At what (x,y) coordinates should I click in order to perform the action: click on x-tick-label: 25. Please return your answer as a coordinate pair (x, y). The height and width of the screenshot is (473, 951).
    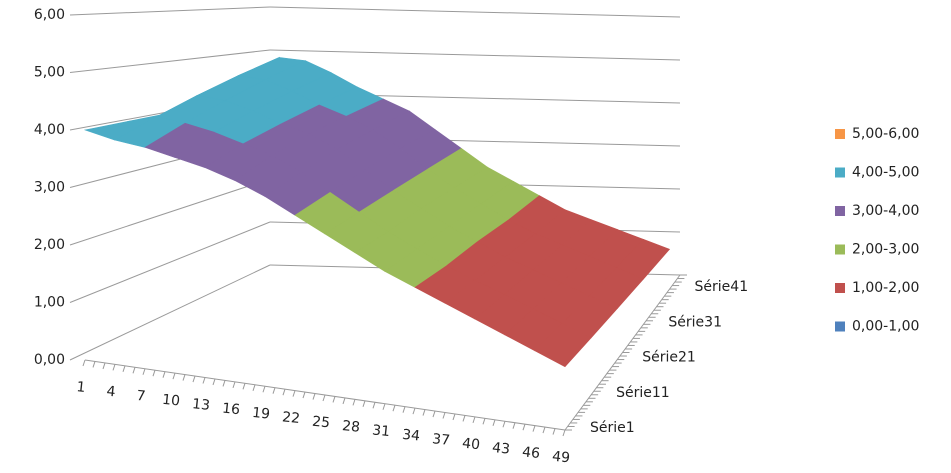
    Looking at the image, I should click on (320, 423).